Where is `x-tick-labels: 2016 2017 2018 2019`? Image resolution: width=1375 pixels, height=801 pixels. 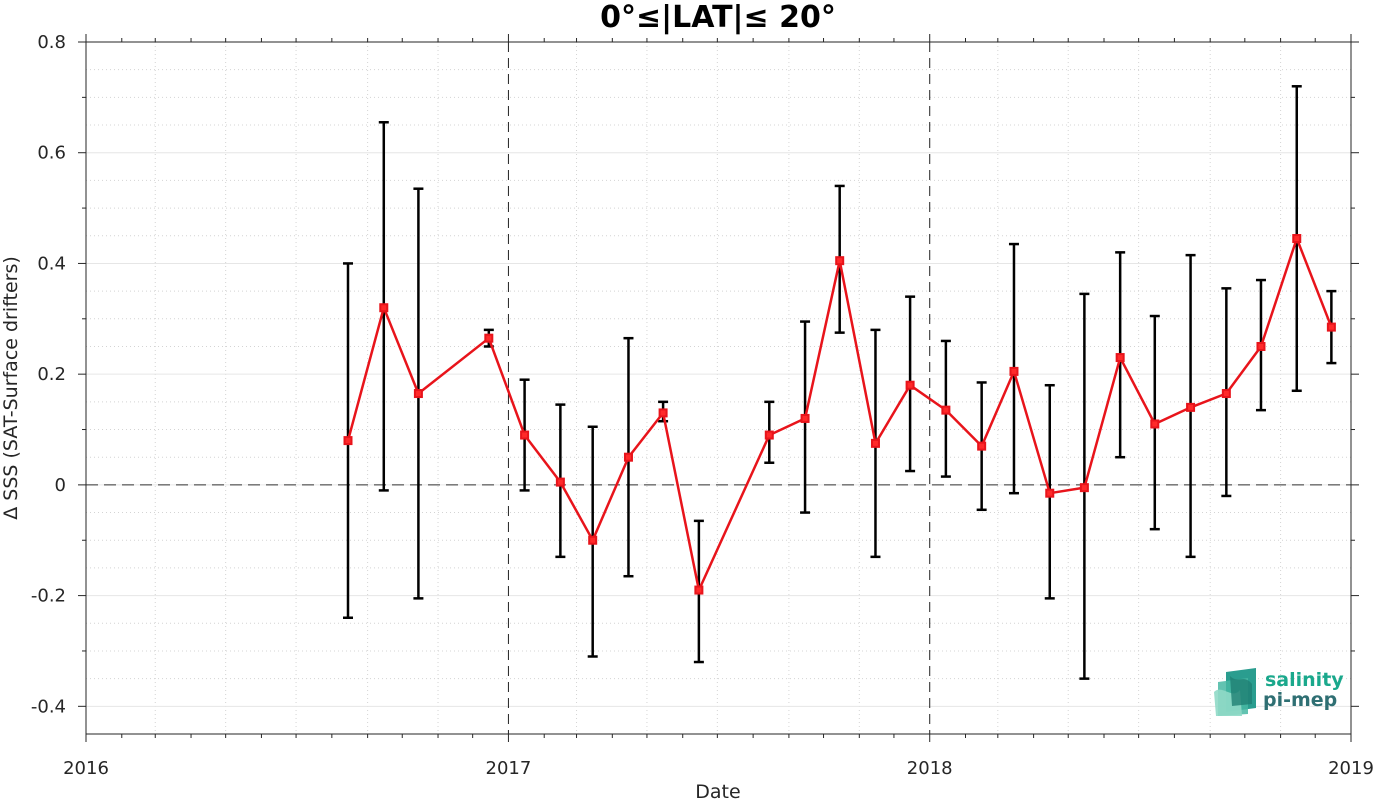
x-tick-labels: 2016 2017 2018 2019 is located at coordinates (718, 768).